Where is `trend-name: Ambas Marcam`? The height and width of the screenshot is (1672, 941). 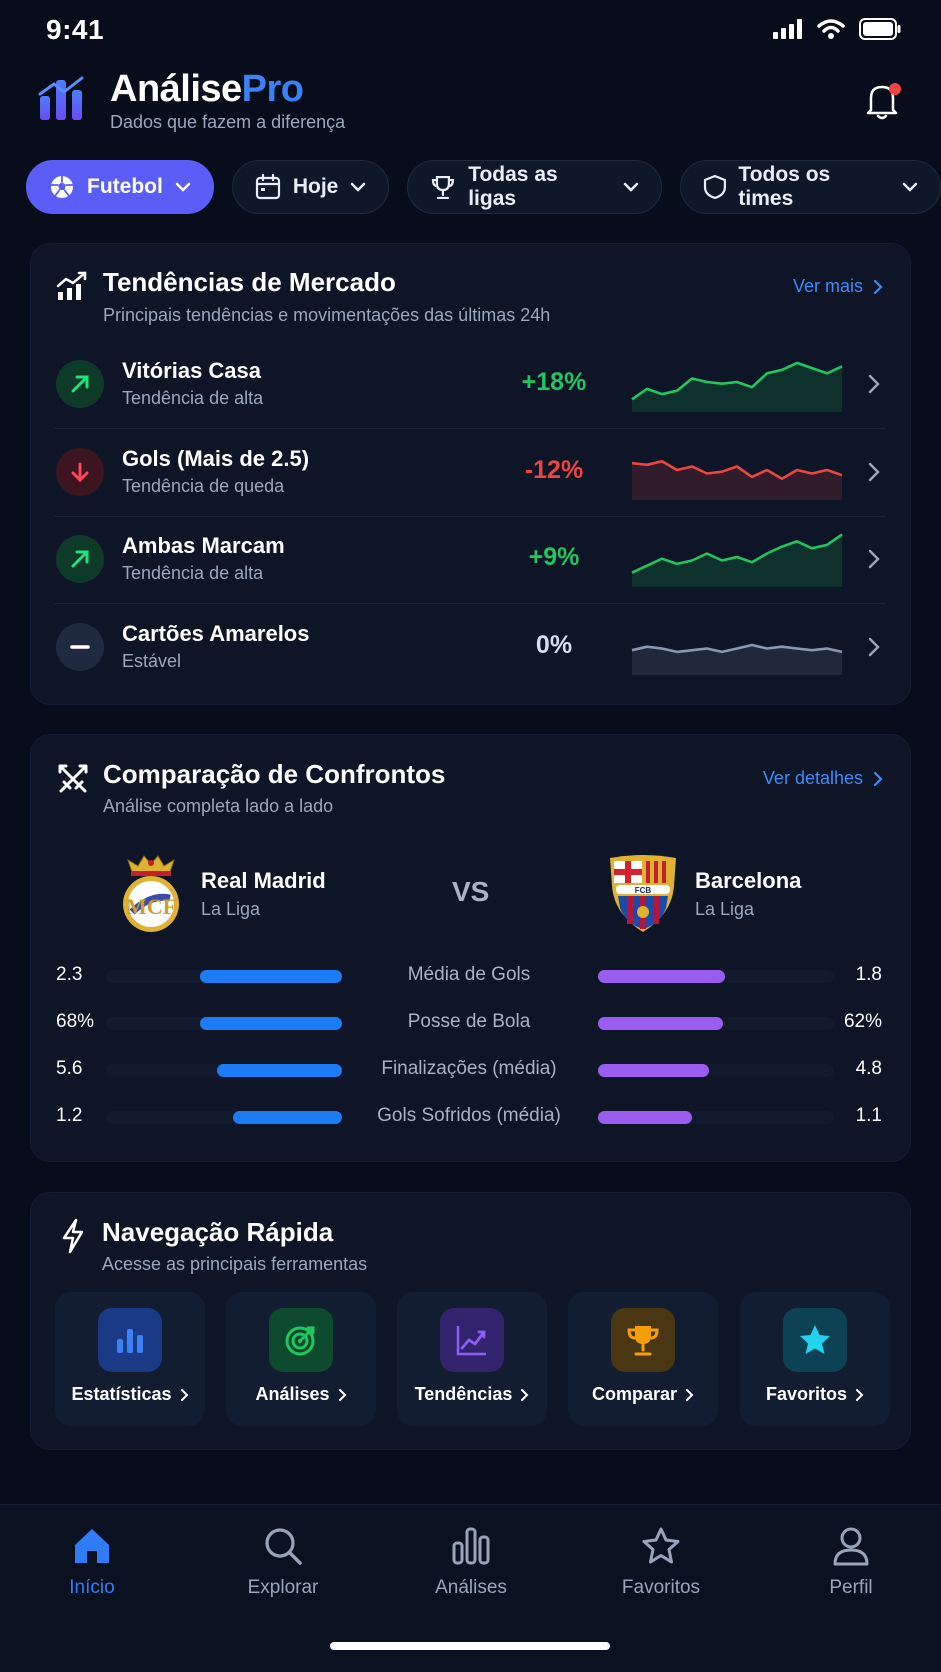 trend-name: Ambas Marcam is located at coordinates (203, 545).